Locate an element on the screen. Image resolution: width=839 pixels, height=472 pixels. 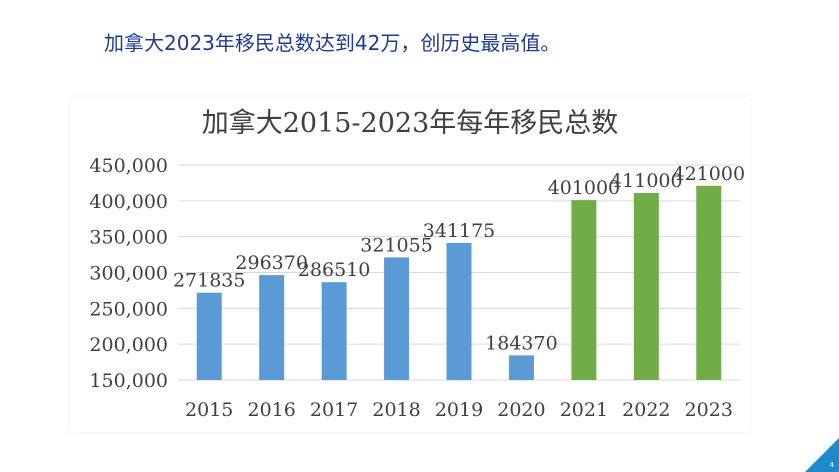
bar-2016 is located at coordinates (272, 327).